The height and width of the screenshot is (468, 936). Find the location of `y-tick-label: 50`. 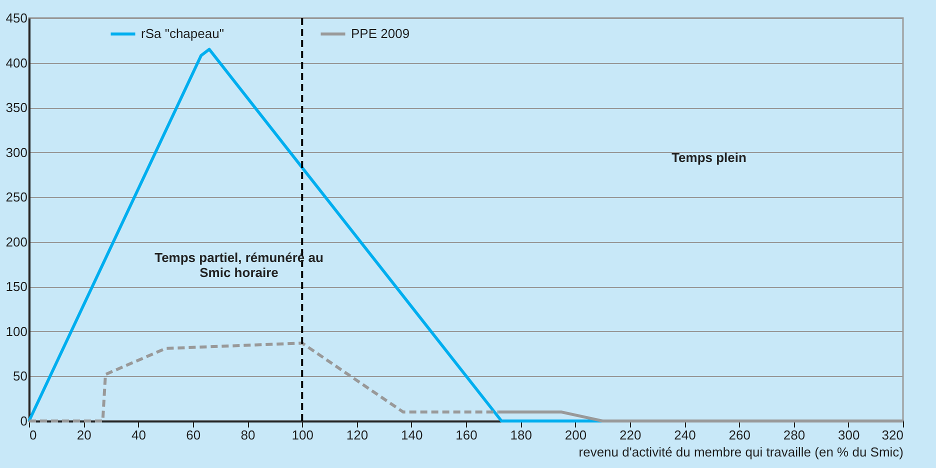

y-tick-label: 50 is located at coordinates (20, 376).